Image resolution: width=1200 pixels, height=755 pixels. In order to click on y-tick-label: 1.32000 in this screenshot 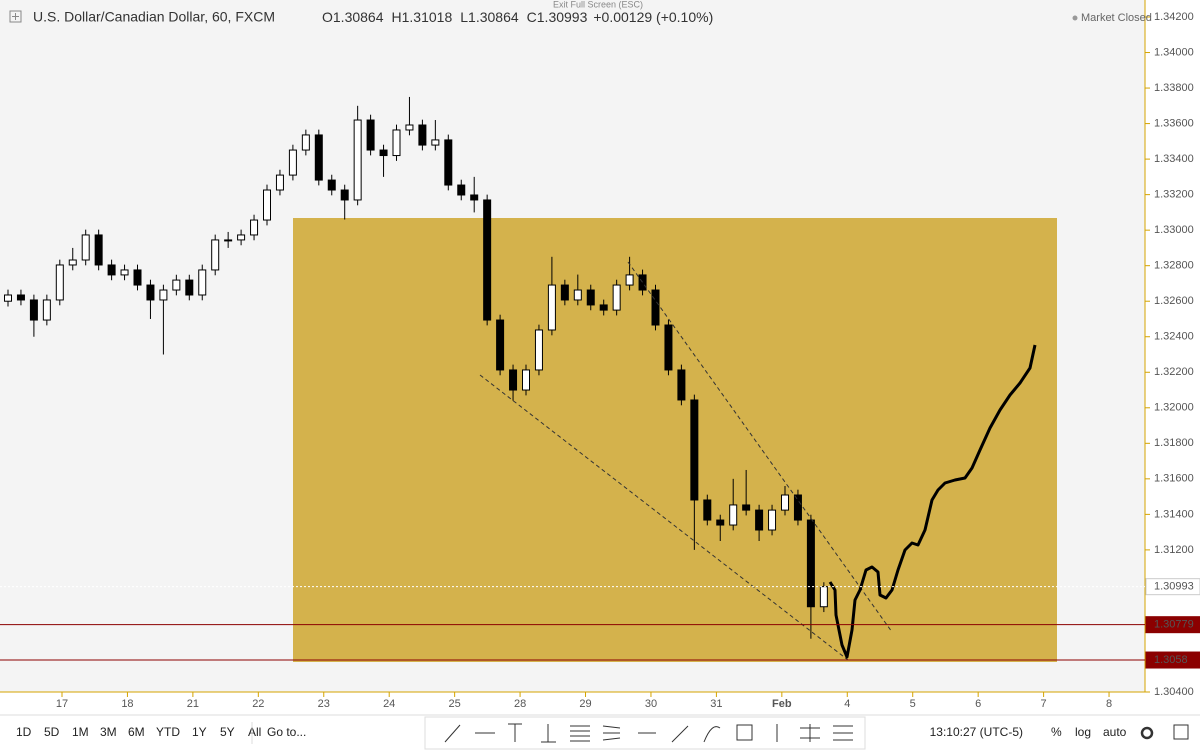, I will do `click(1174, 408)`.